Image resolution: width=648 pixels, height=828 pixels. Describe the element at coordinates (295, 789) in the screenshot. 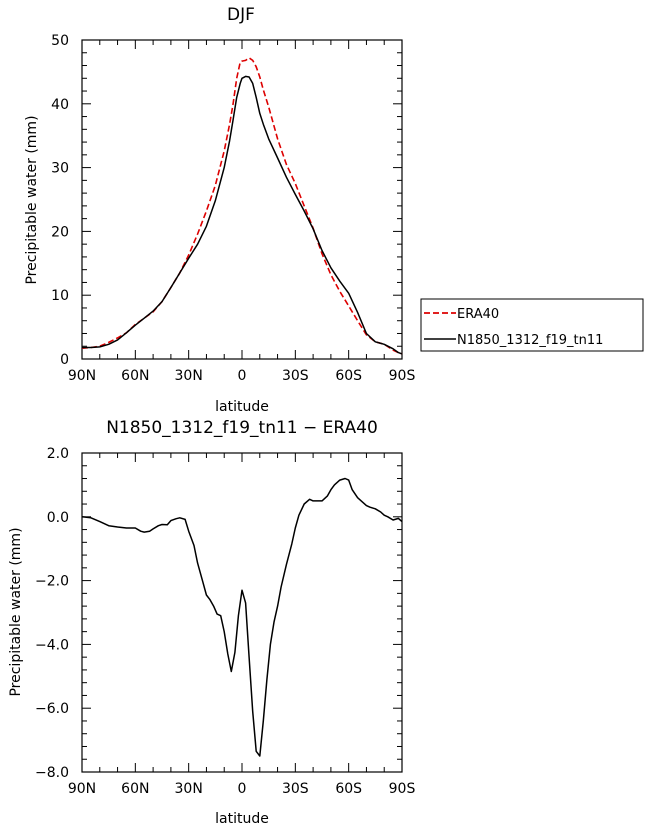

I see `bottom-x-tick-label: 30S` at that location.